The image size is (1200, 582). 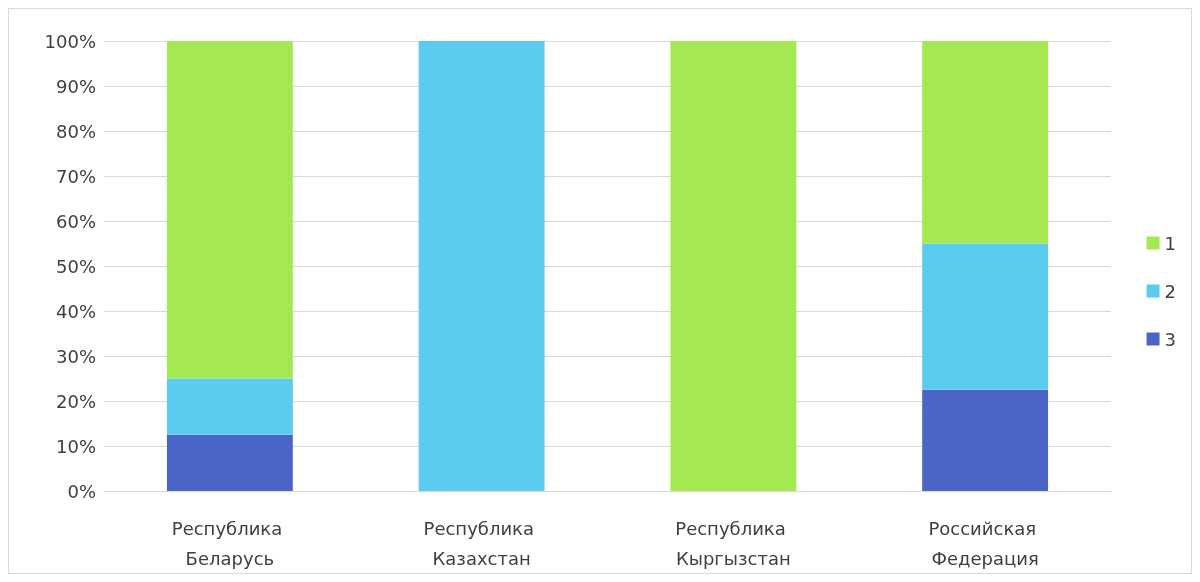 What do you see at coordinates (1170, 291) in the screenshot?
I see `legend-label: 2` at bounding box center [1170, 291].